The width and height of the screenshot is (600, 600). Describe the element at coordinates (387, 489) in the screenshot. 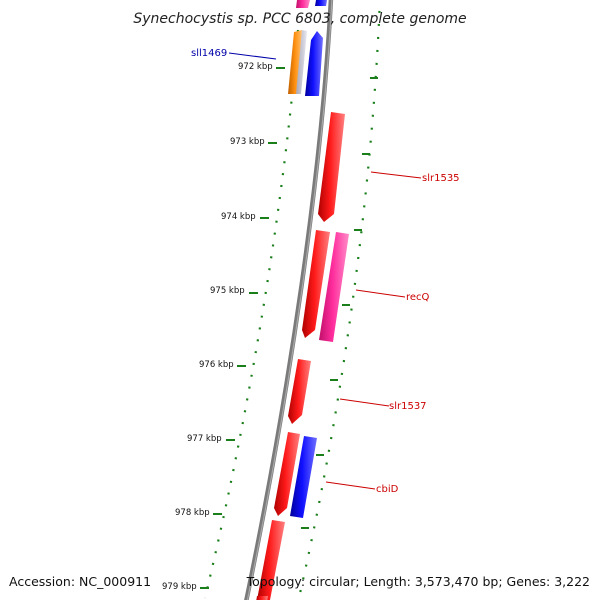

I see `gene-label-cbid: cbiD` at that location.